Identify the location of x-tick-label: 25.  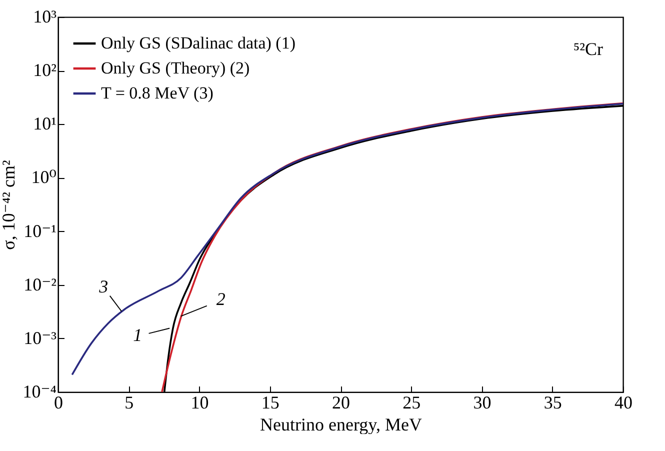
(411, 402).